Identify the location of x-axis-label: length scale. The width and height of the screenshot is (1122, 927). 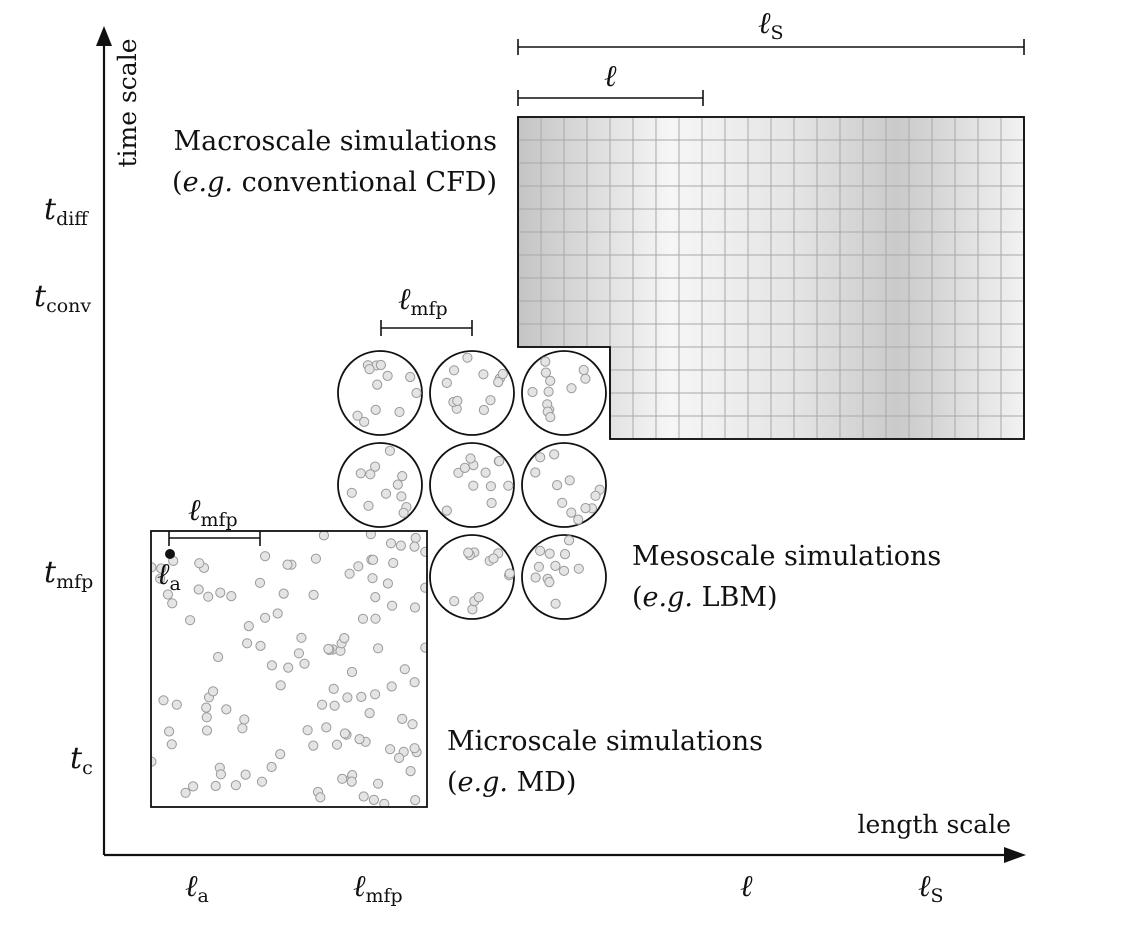
(934, 824).